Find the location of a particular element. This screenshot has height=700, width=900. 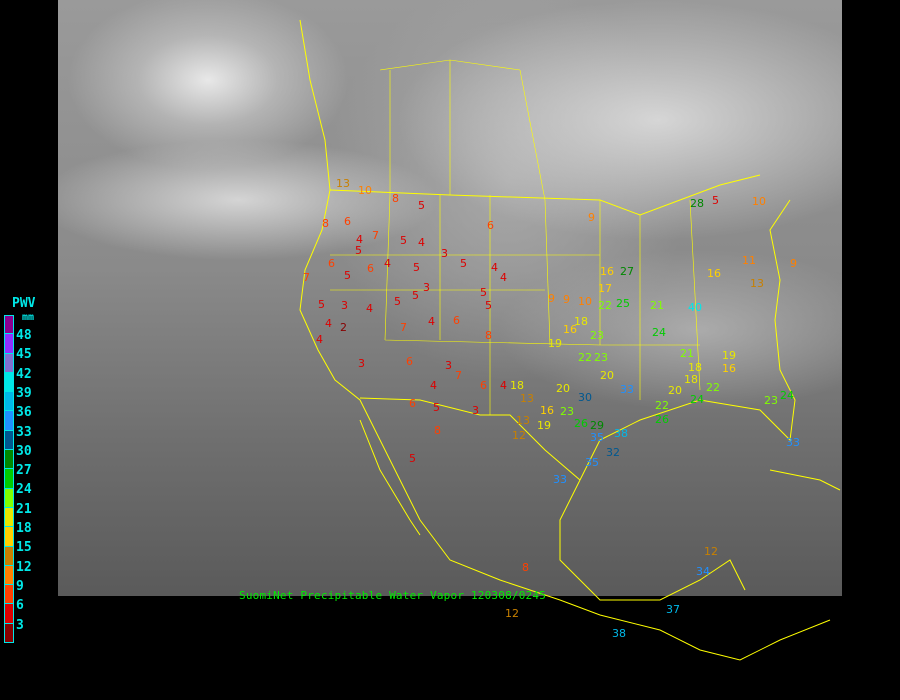

station-pwv-value: 12 is located at coordinates (711, 551).